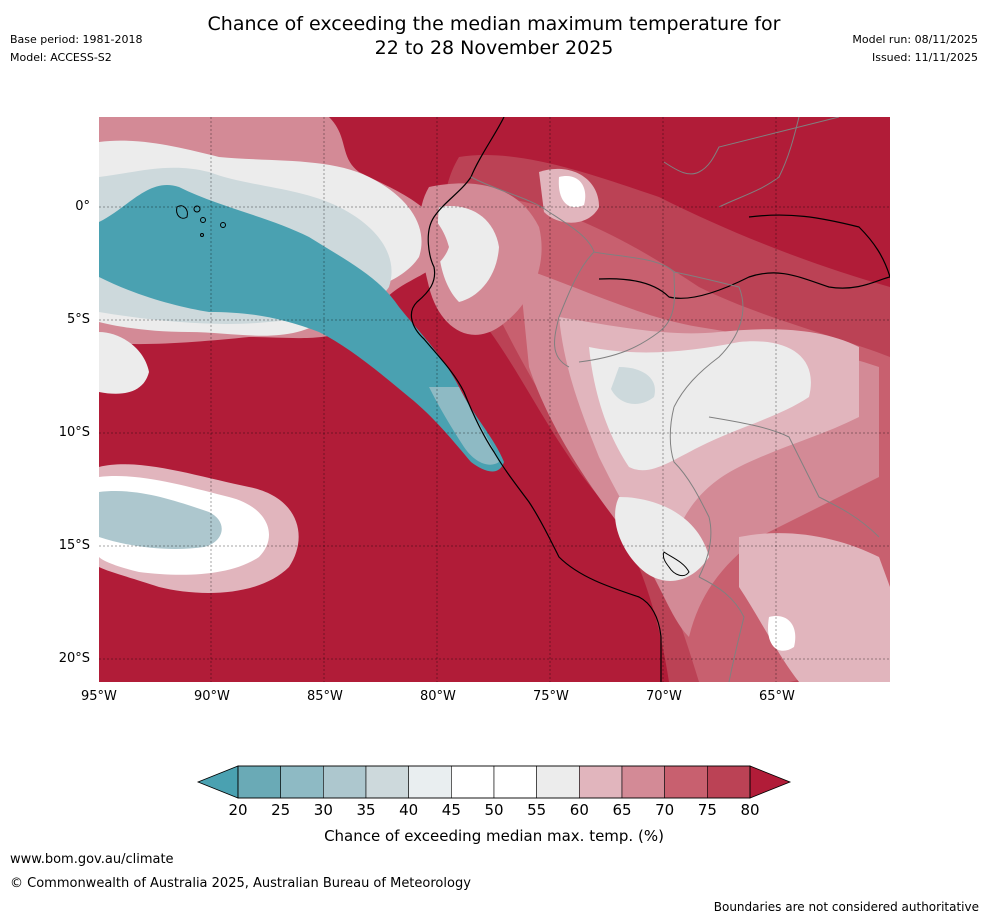 The height and width of the screenshot is (919, 988). Describe the element at coordinates (281, 810) in the screenshot. I see `colorbar-tick: 25` at that location.